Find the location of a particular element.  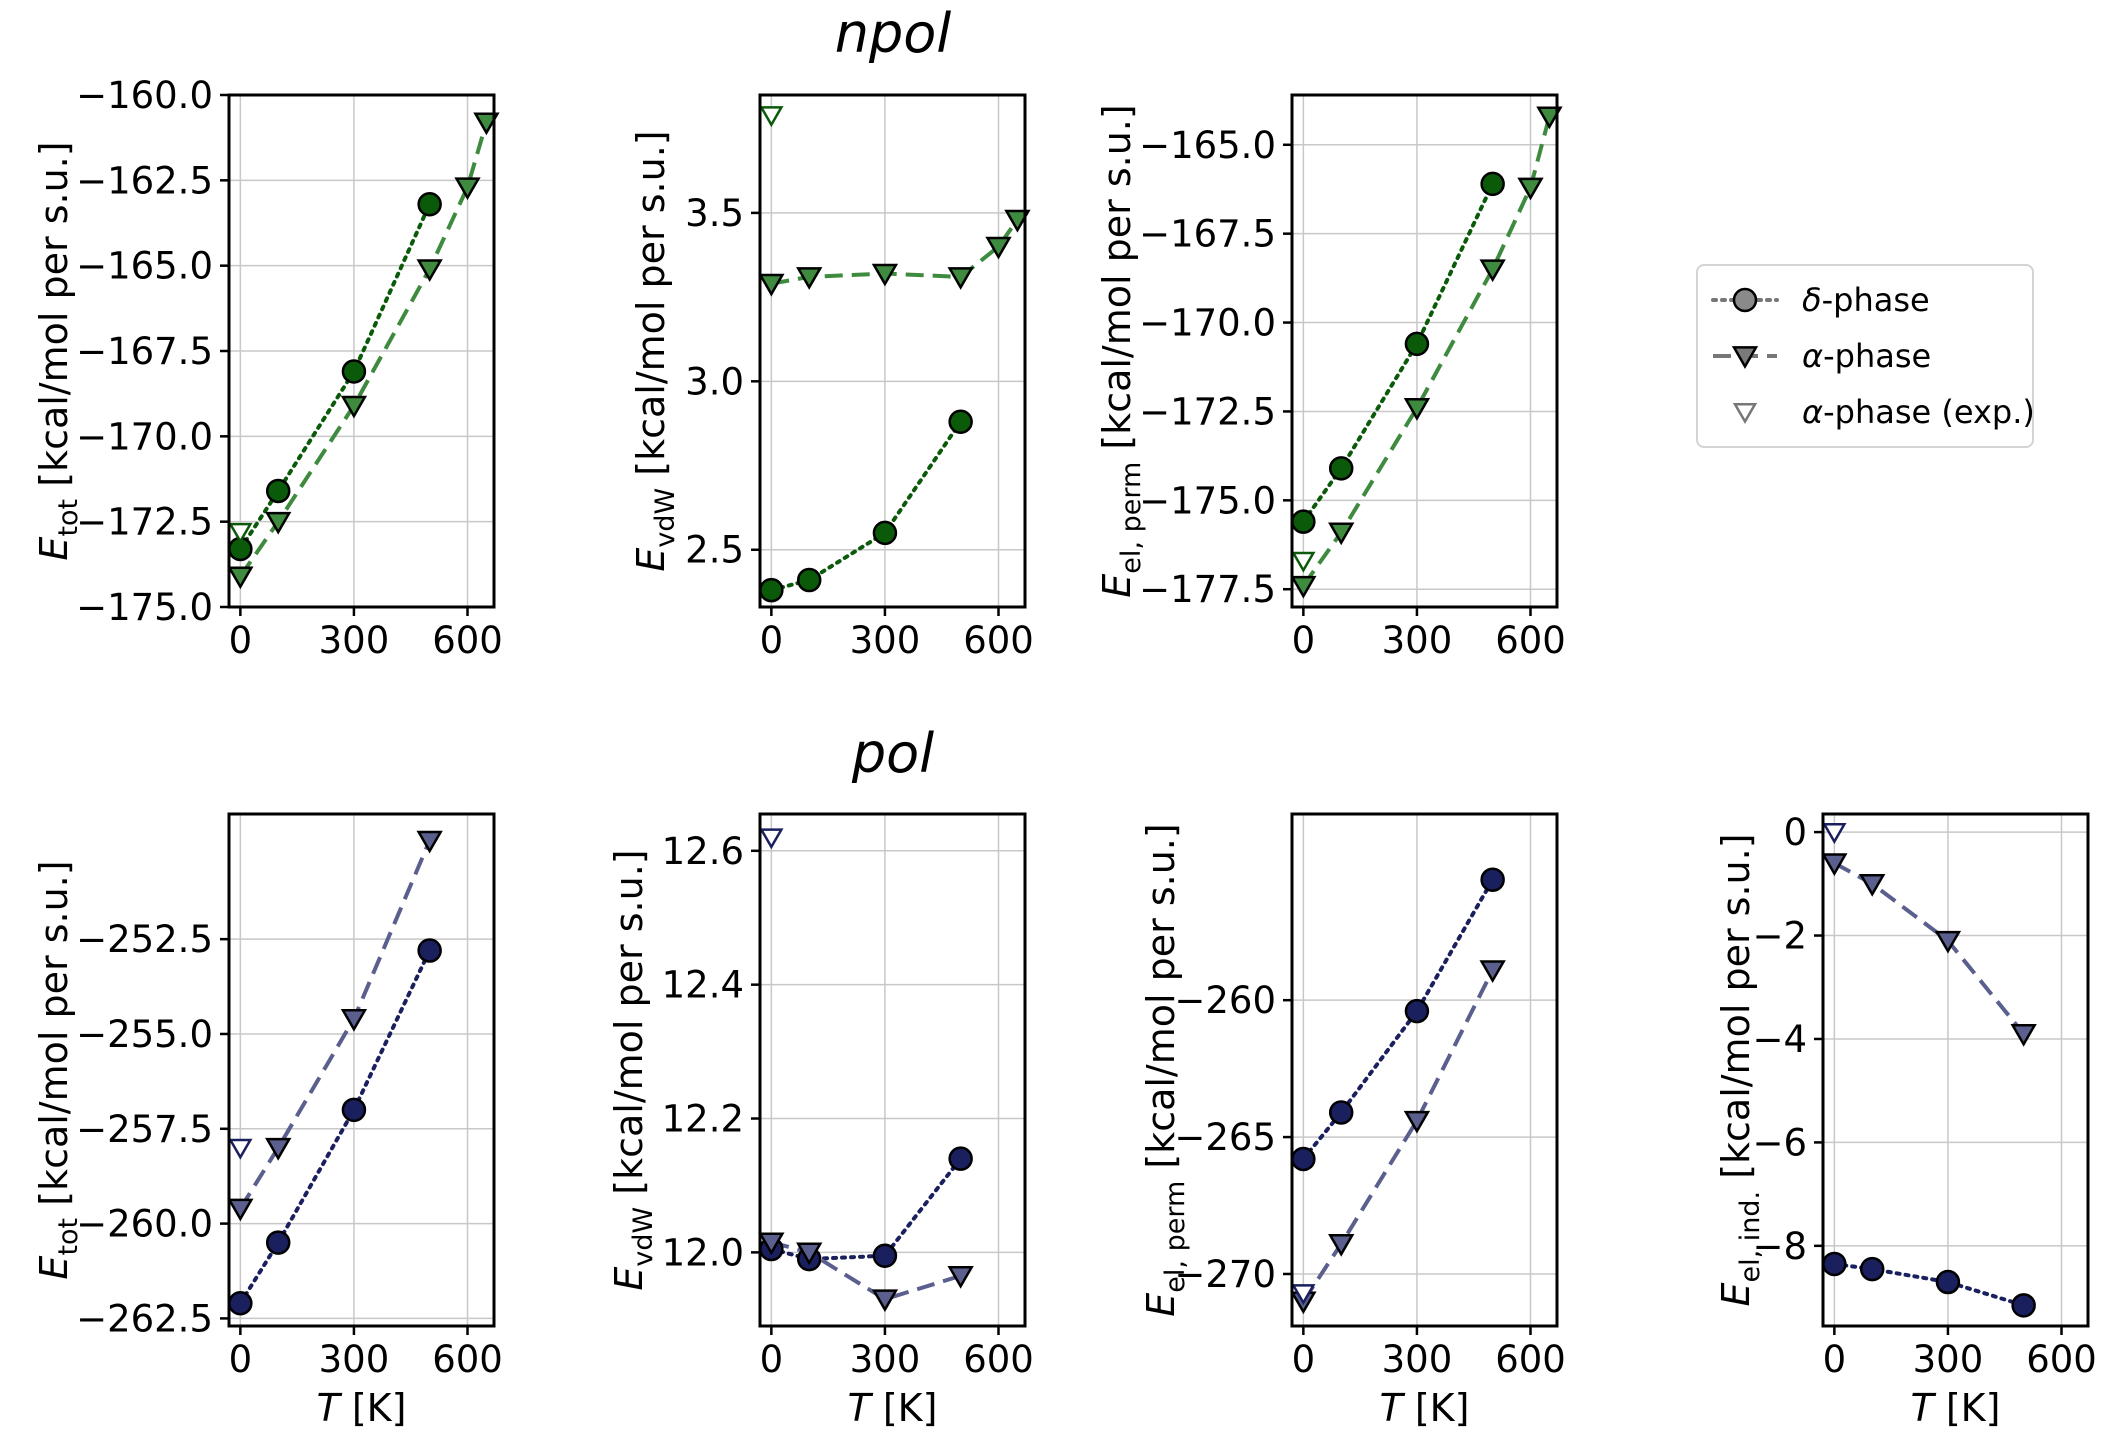

y-axis-label: Etot [kcal/mol per s.u.] is located at coordinates (58, 350).